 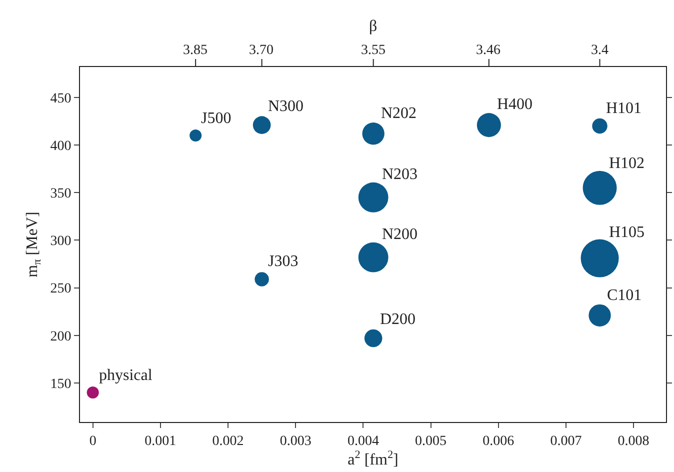 I want to click on x-tick-label: 0.004, so click(x=363, y=441).